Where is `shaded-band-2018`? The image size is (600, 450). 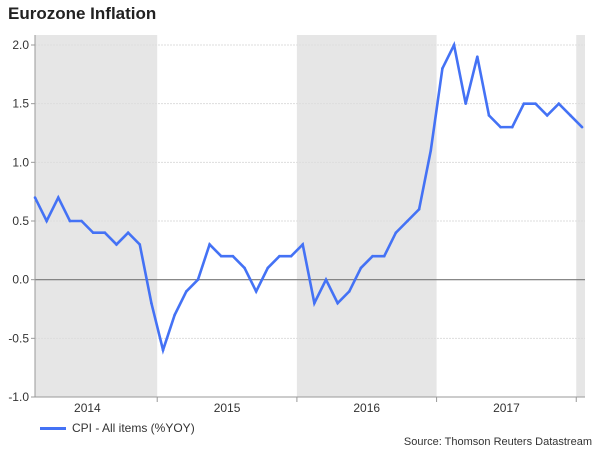 shaded-band-2018 is located at coordinates (580, 216).